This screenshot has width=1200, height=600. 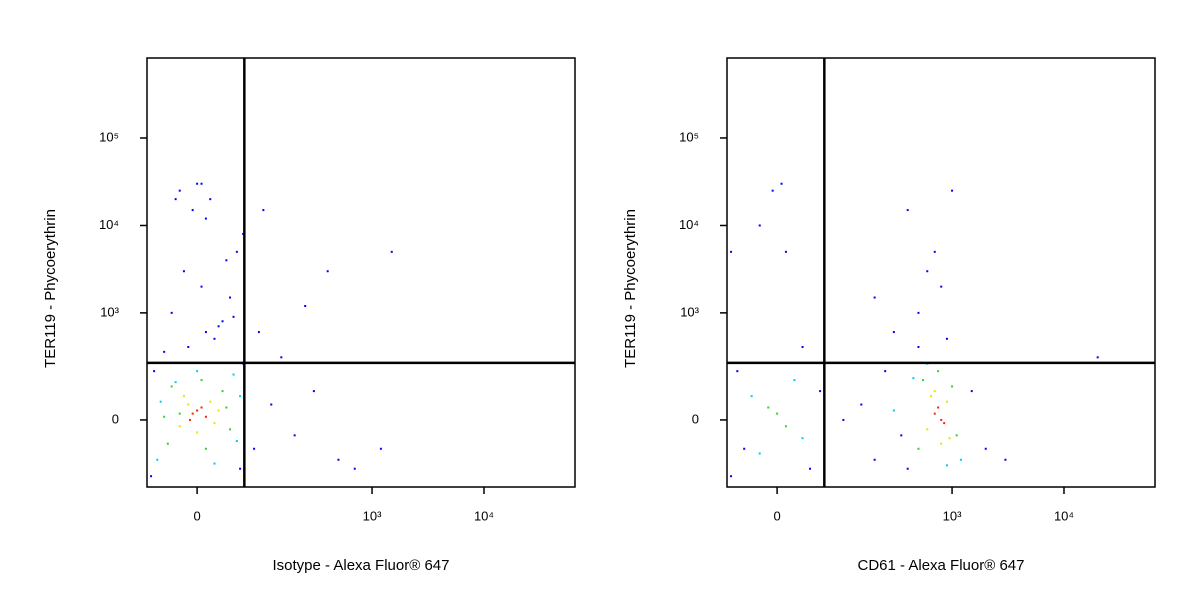 What do you see at coordinates (361, 565) in the screenshot?
I see `x-axis-label: Isotype - Alexa Fluor® 647` at bounding box center [361, 565].